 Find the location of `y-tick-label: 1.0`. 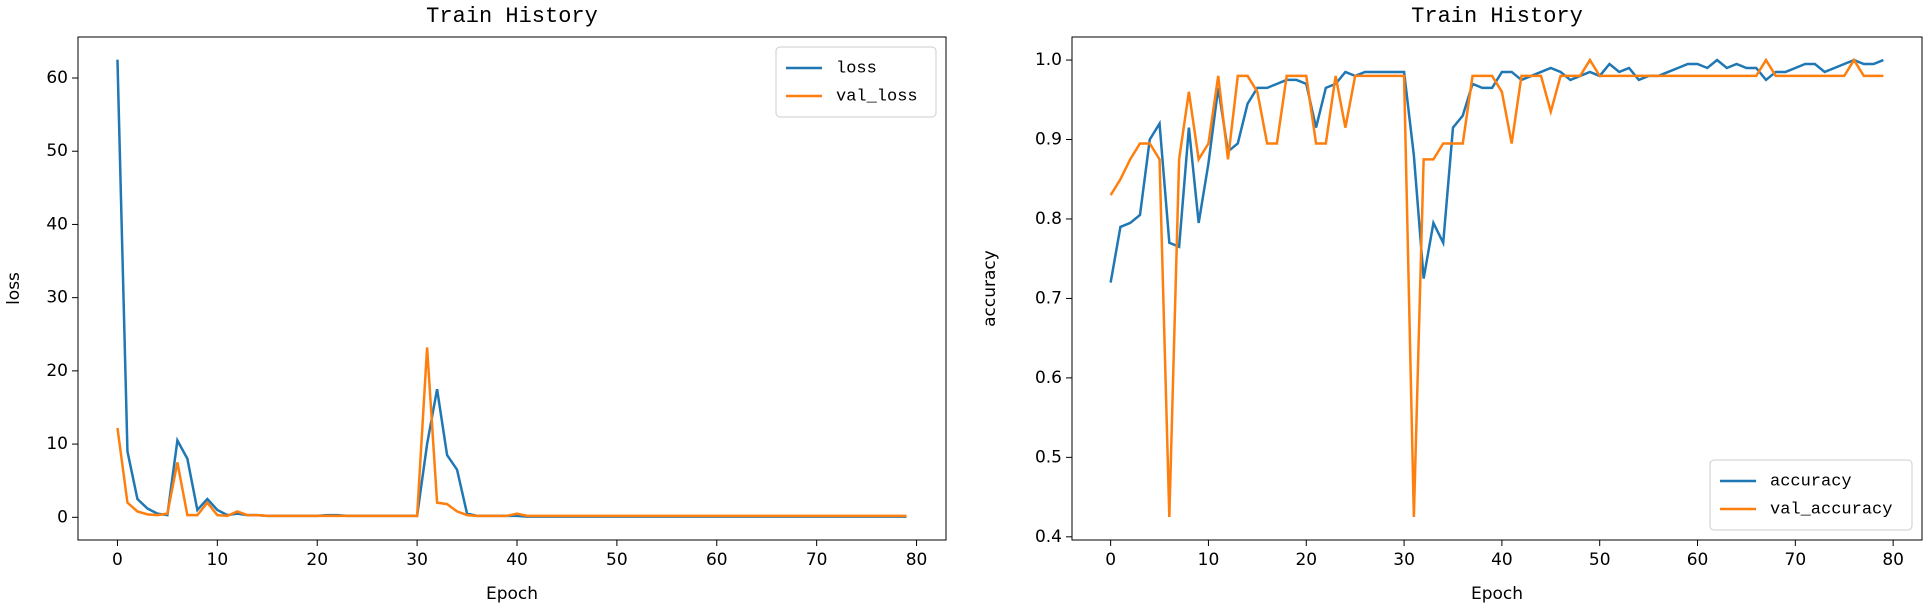

y-tick-label: 1.0 is located at coordinates (1048, 60).